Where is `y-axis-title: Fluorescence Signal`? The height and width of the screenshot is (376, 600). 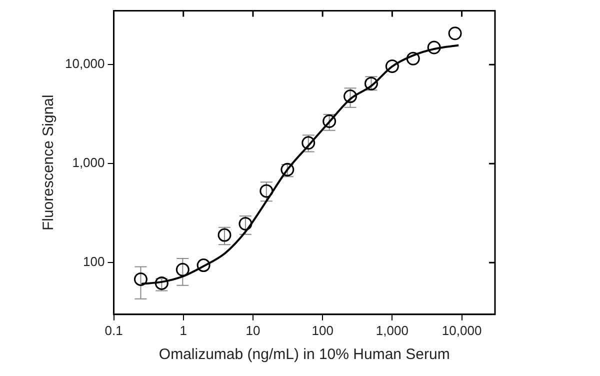
y-axis-title: Fluorescence Signal is located at coordinates (49, 162).